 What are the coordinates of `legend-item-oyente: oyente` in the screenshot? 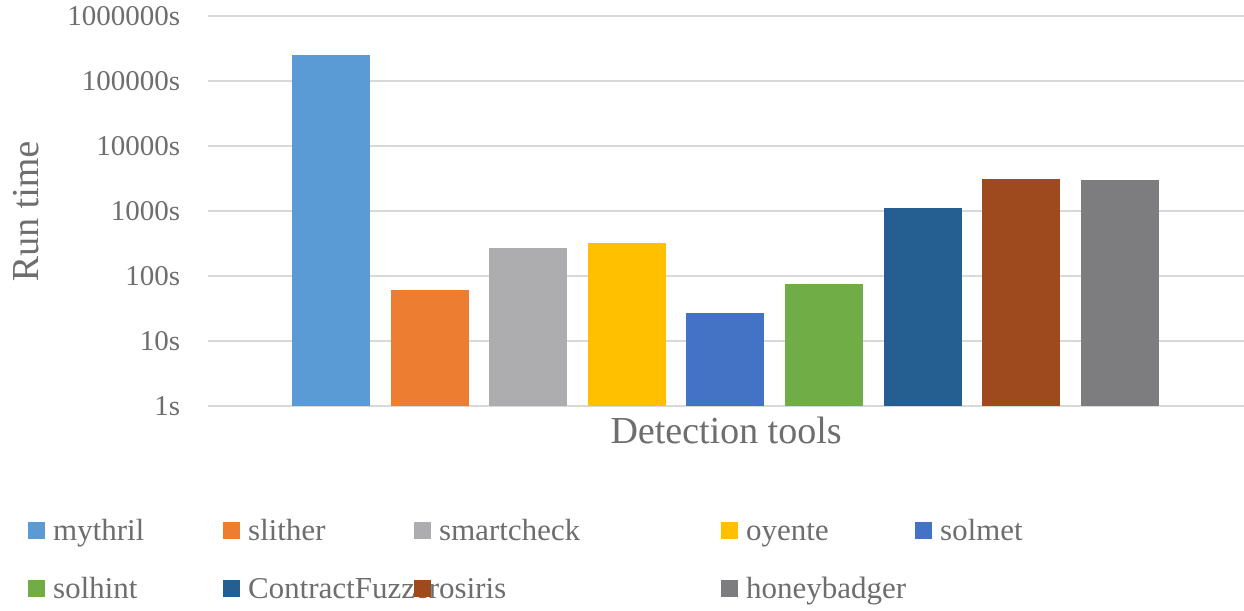 It's located at (775, 529).